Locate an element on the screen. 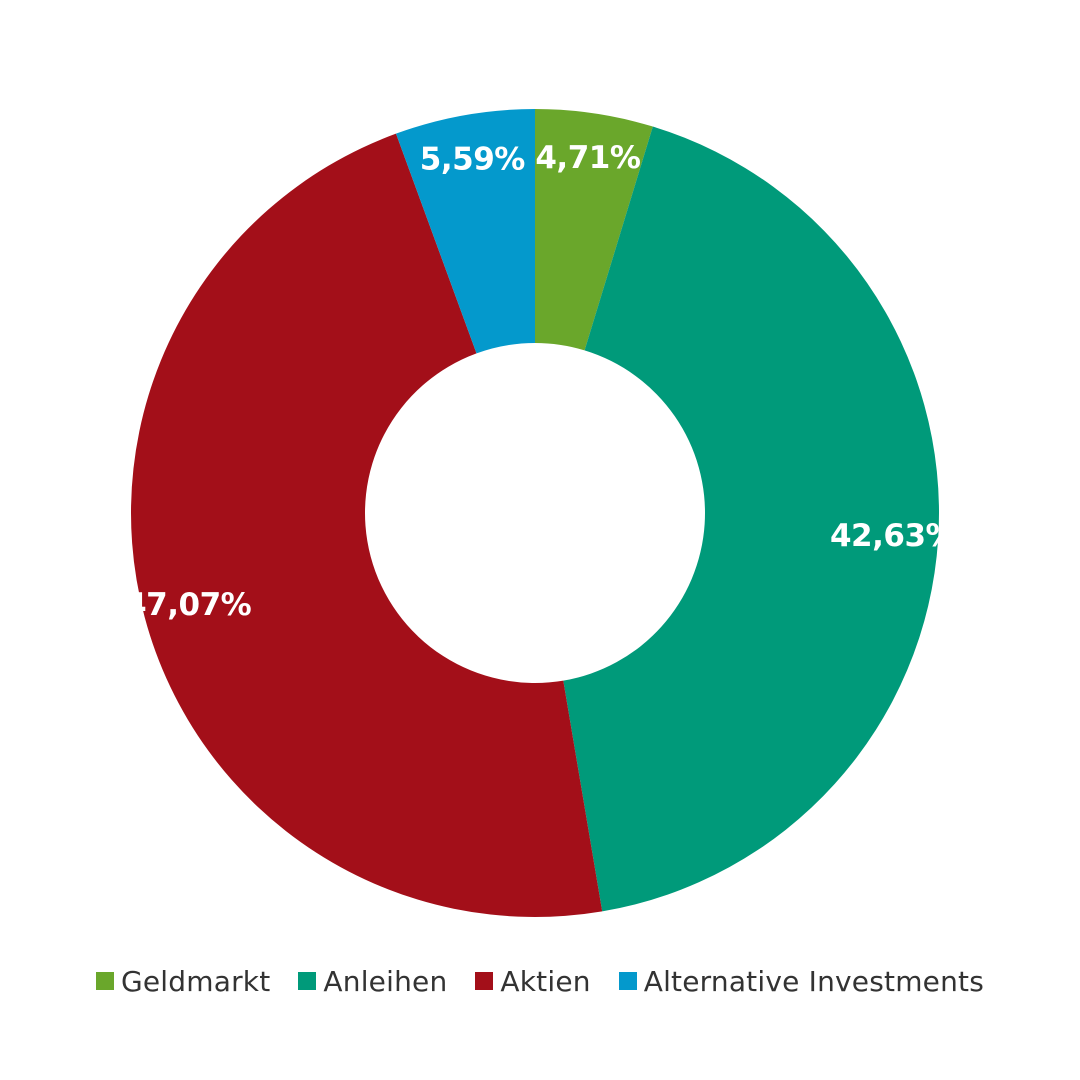  slice-label-aktien: 47,07% is located at coordinates (188, 605).